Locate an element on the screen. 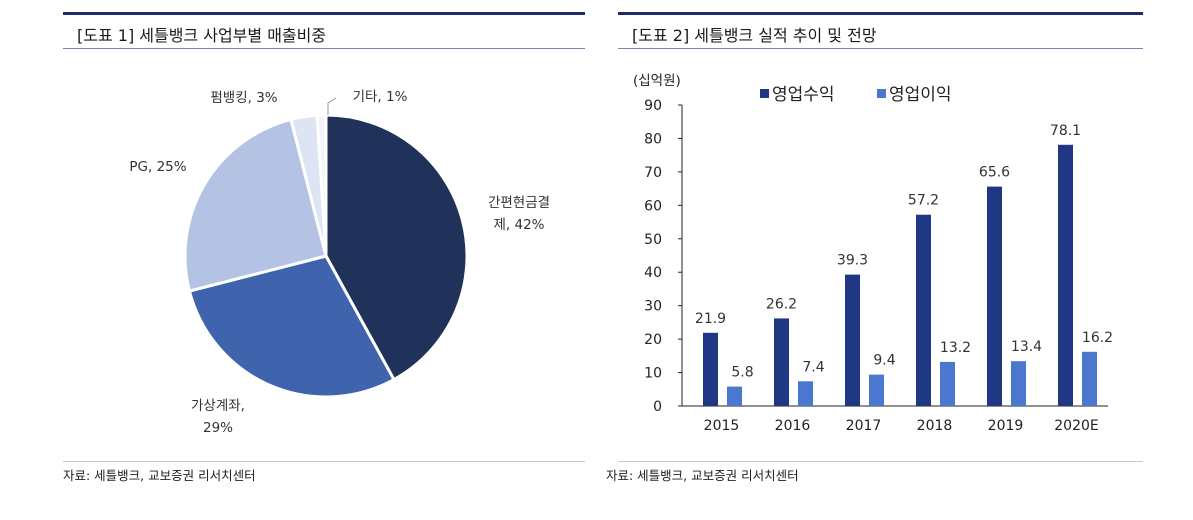 Image resolution: width=1193 pixels, height=520 pixels. x-tick-label: 2017 is located at coordinates (864, 426).